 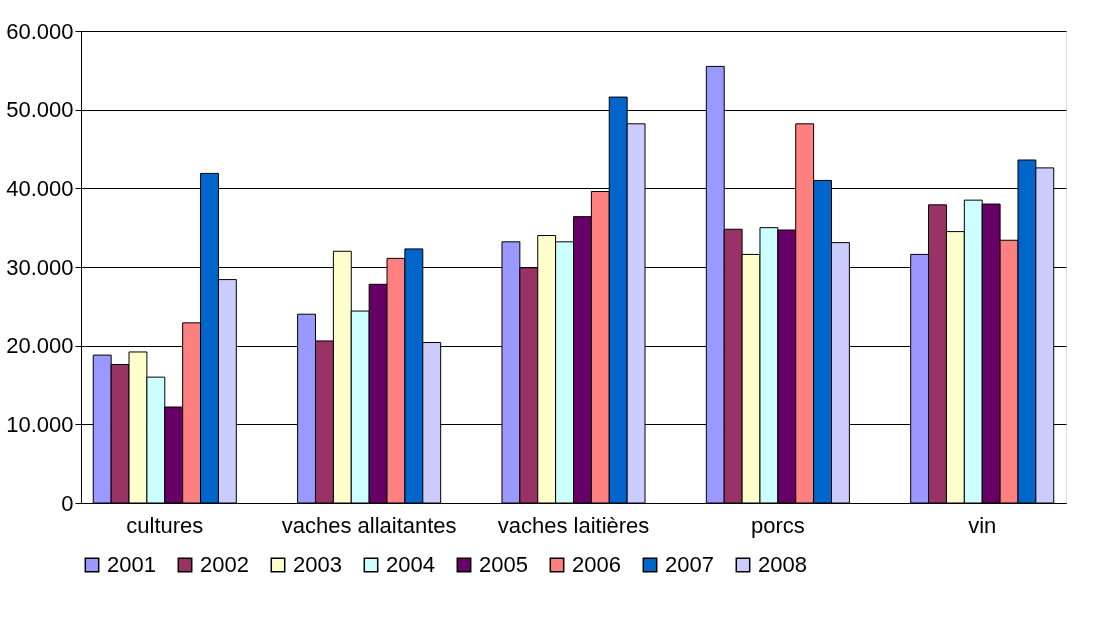 I want to click on legend-label: 2006, so click(x=596, y=564).